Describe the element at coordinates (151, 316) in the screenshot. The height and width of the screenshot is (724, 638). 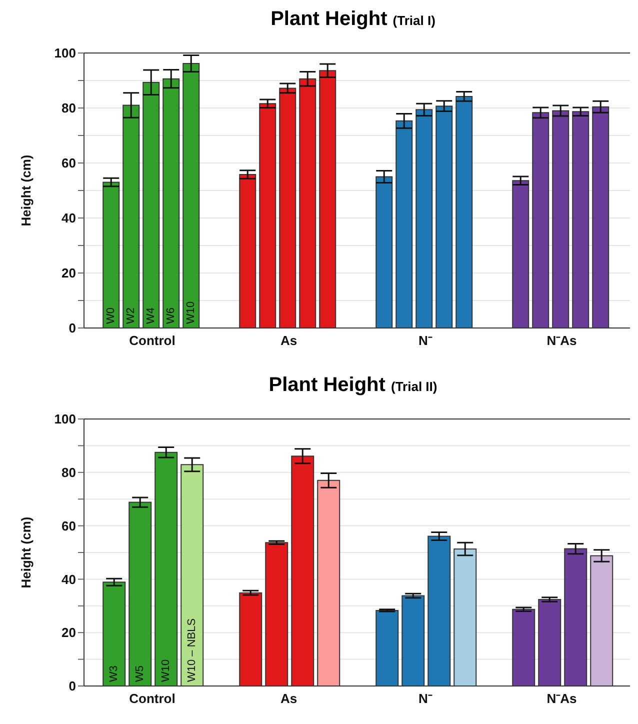
I see `series-label: W4` at that location.